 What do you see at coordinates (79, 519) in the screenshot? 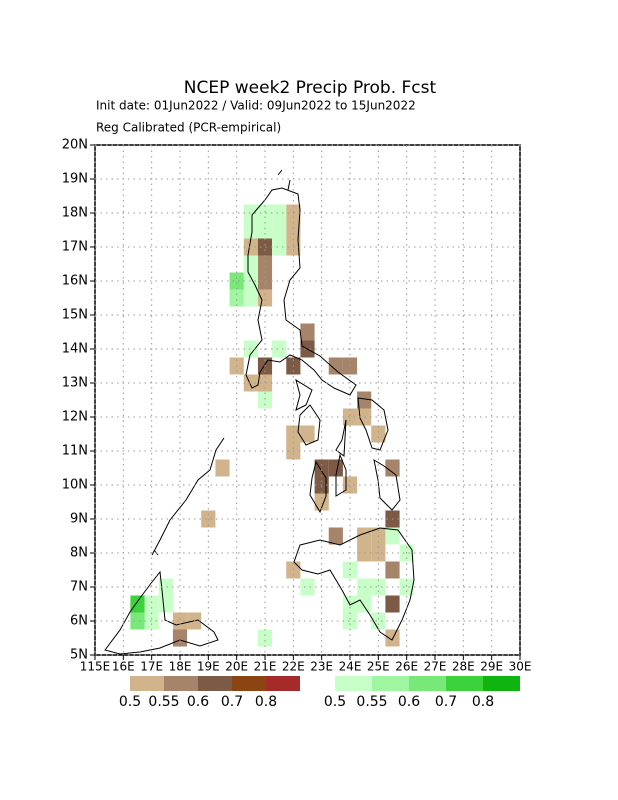
I see `y-tick-label: 9N` at bounding box center [79, 519].